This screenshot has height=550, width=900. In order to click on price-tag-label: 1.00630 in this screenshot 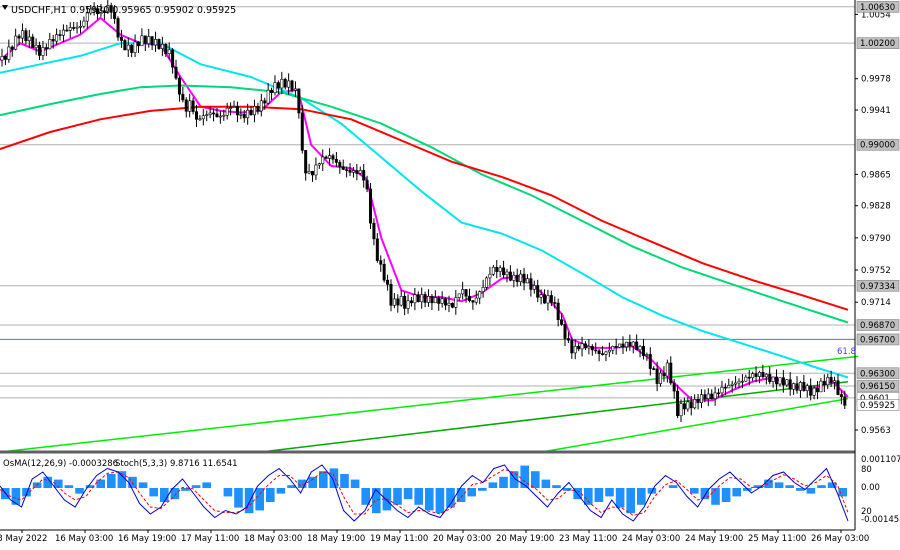, I will do `click(877, 8)`.